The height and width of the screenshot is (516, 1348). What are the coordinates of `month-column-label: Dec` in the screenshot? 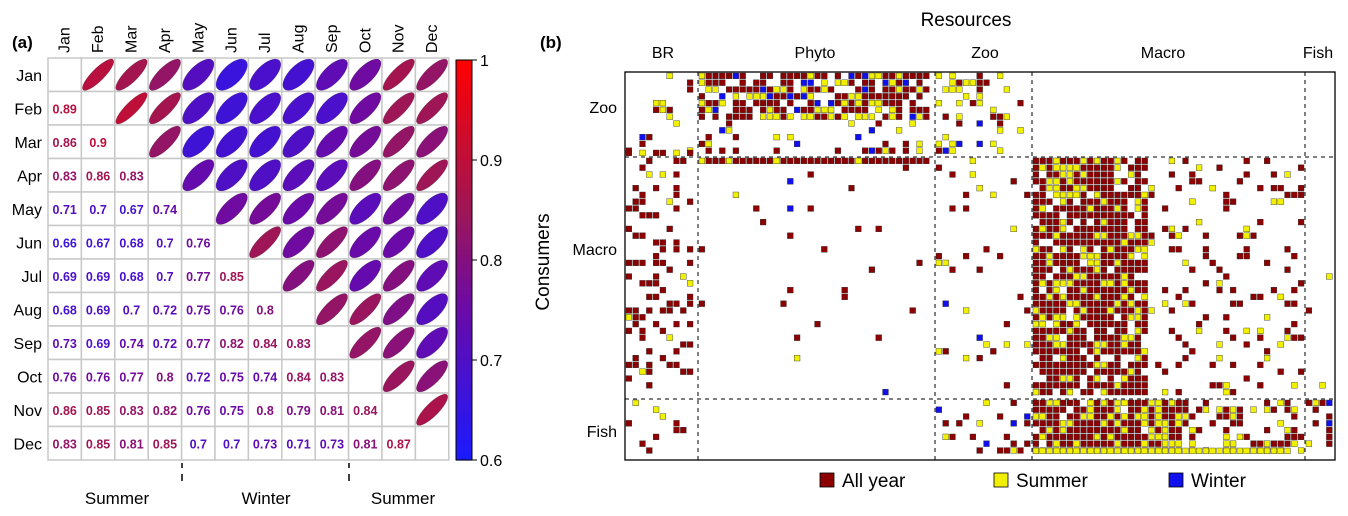 It's located at (432, 39).